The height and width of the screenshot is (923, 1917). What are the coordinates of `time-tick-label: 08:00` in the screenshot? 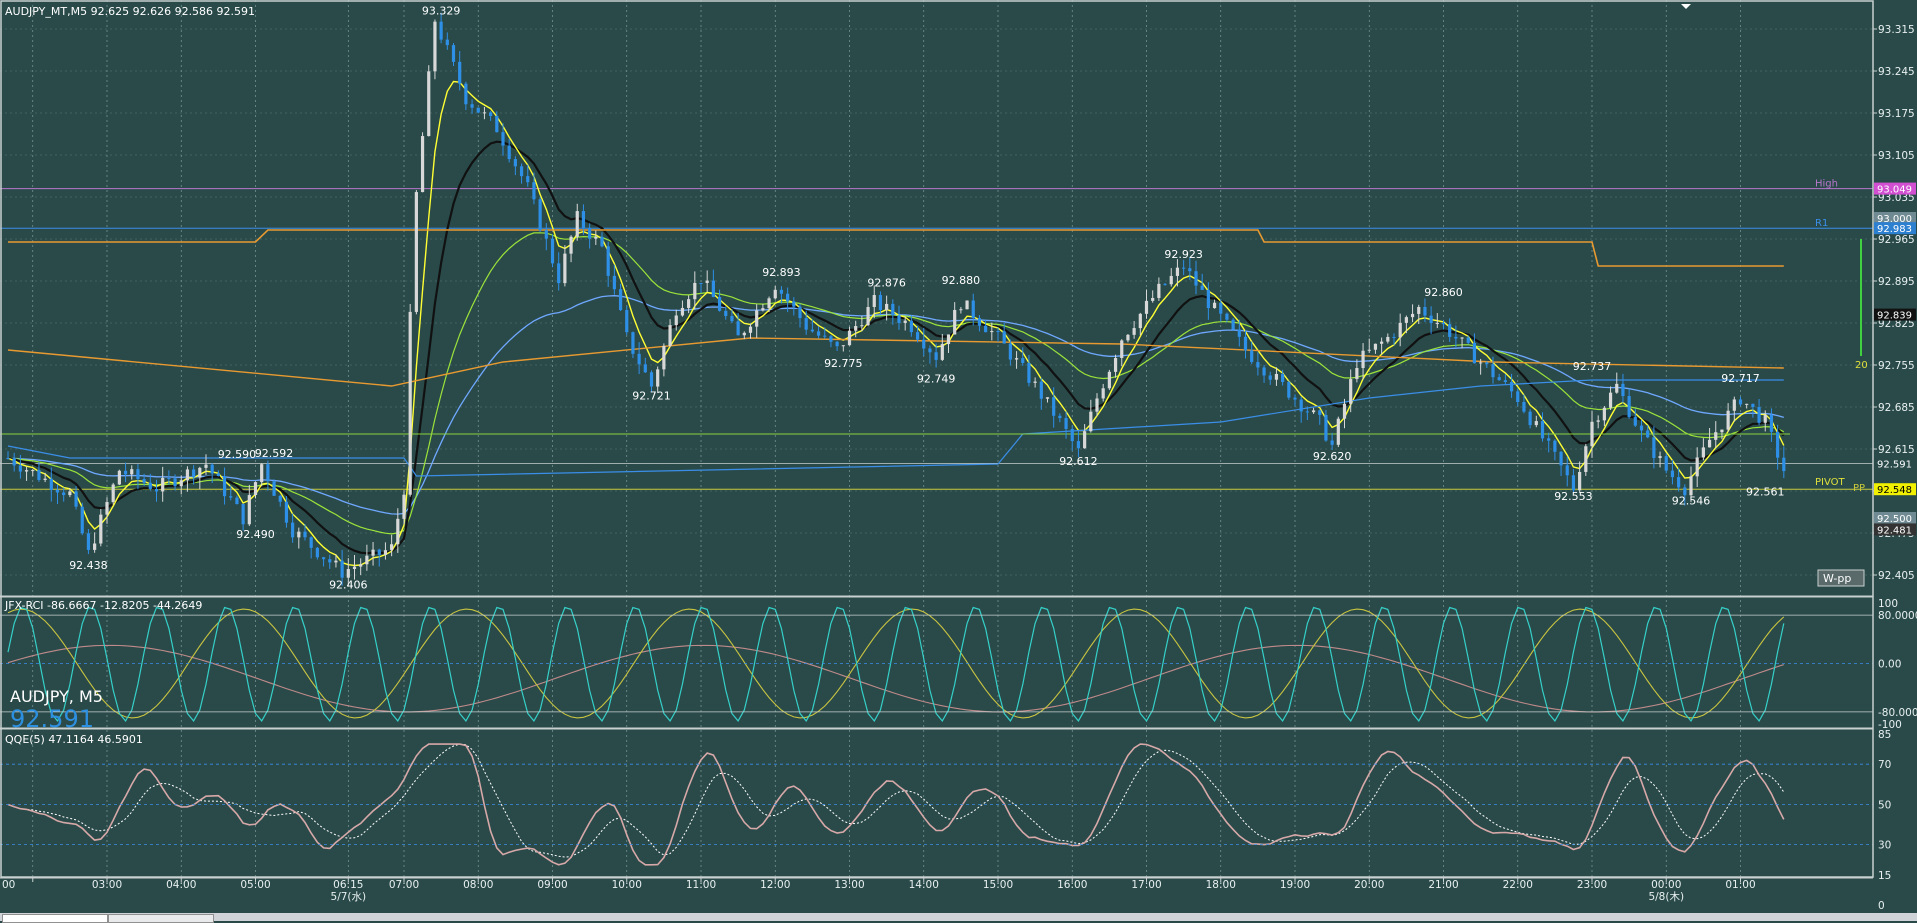 It's located at (478, 885).